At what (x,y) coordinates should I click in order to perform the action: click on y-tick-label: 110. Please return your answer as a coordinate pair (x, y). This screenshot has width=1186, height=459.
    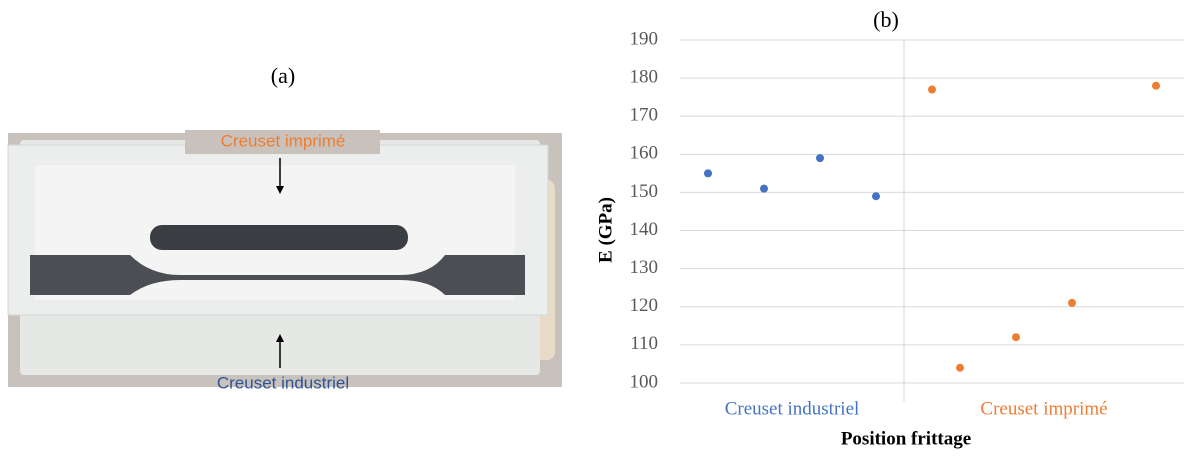
    Looking at the image, I should click on (644, 343).